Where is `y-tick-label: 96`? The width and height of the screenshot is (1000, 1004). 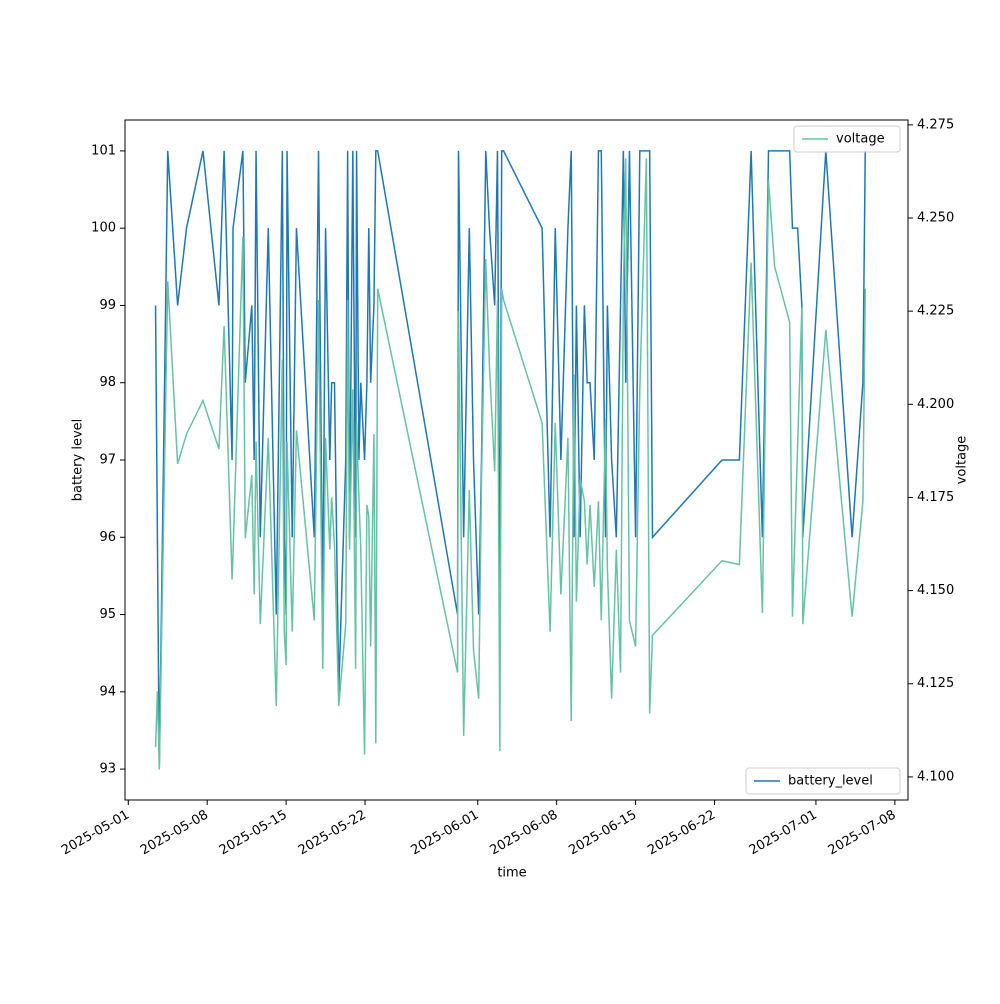 y-tick-label: 96 is located at coordinates (107, 537).